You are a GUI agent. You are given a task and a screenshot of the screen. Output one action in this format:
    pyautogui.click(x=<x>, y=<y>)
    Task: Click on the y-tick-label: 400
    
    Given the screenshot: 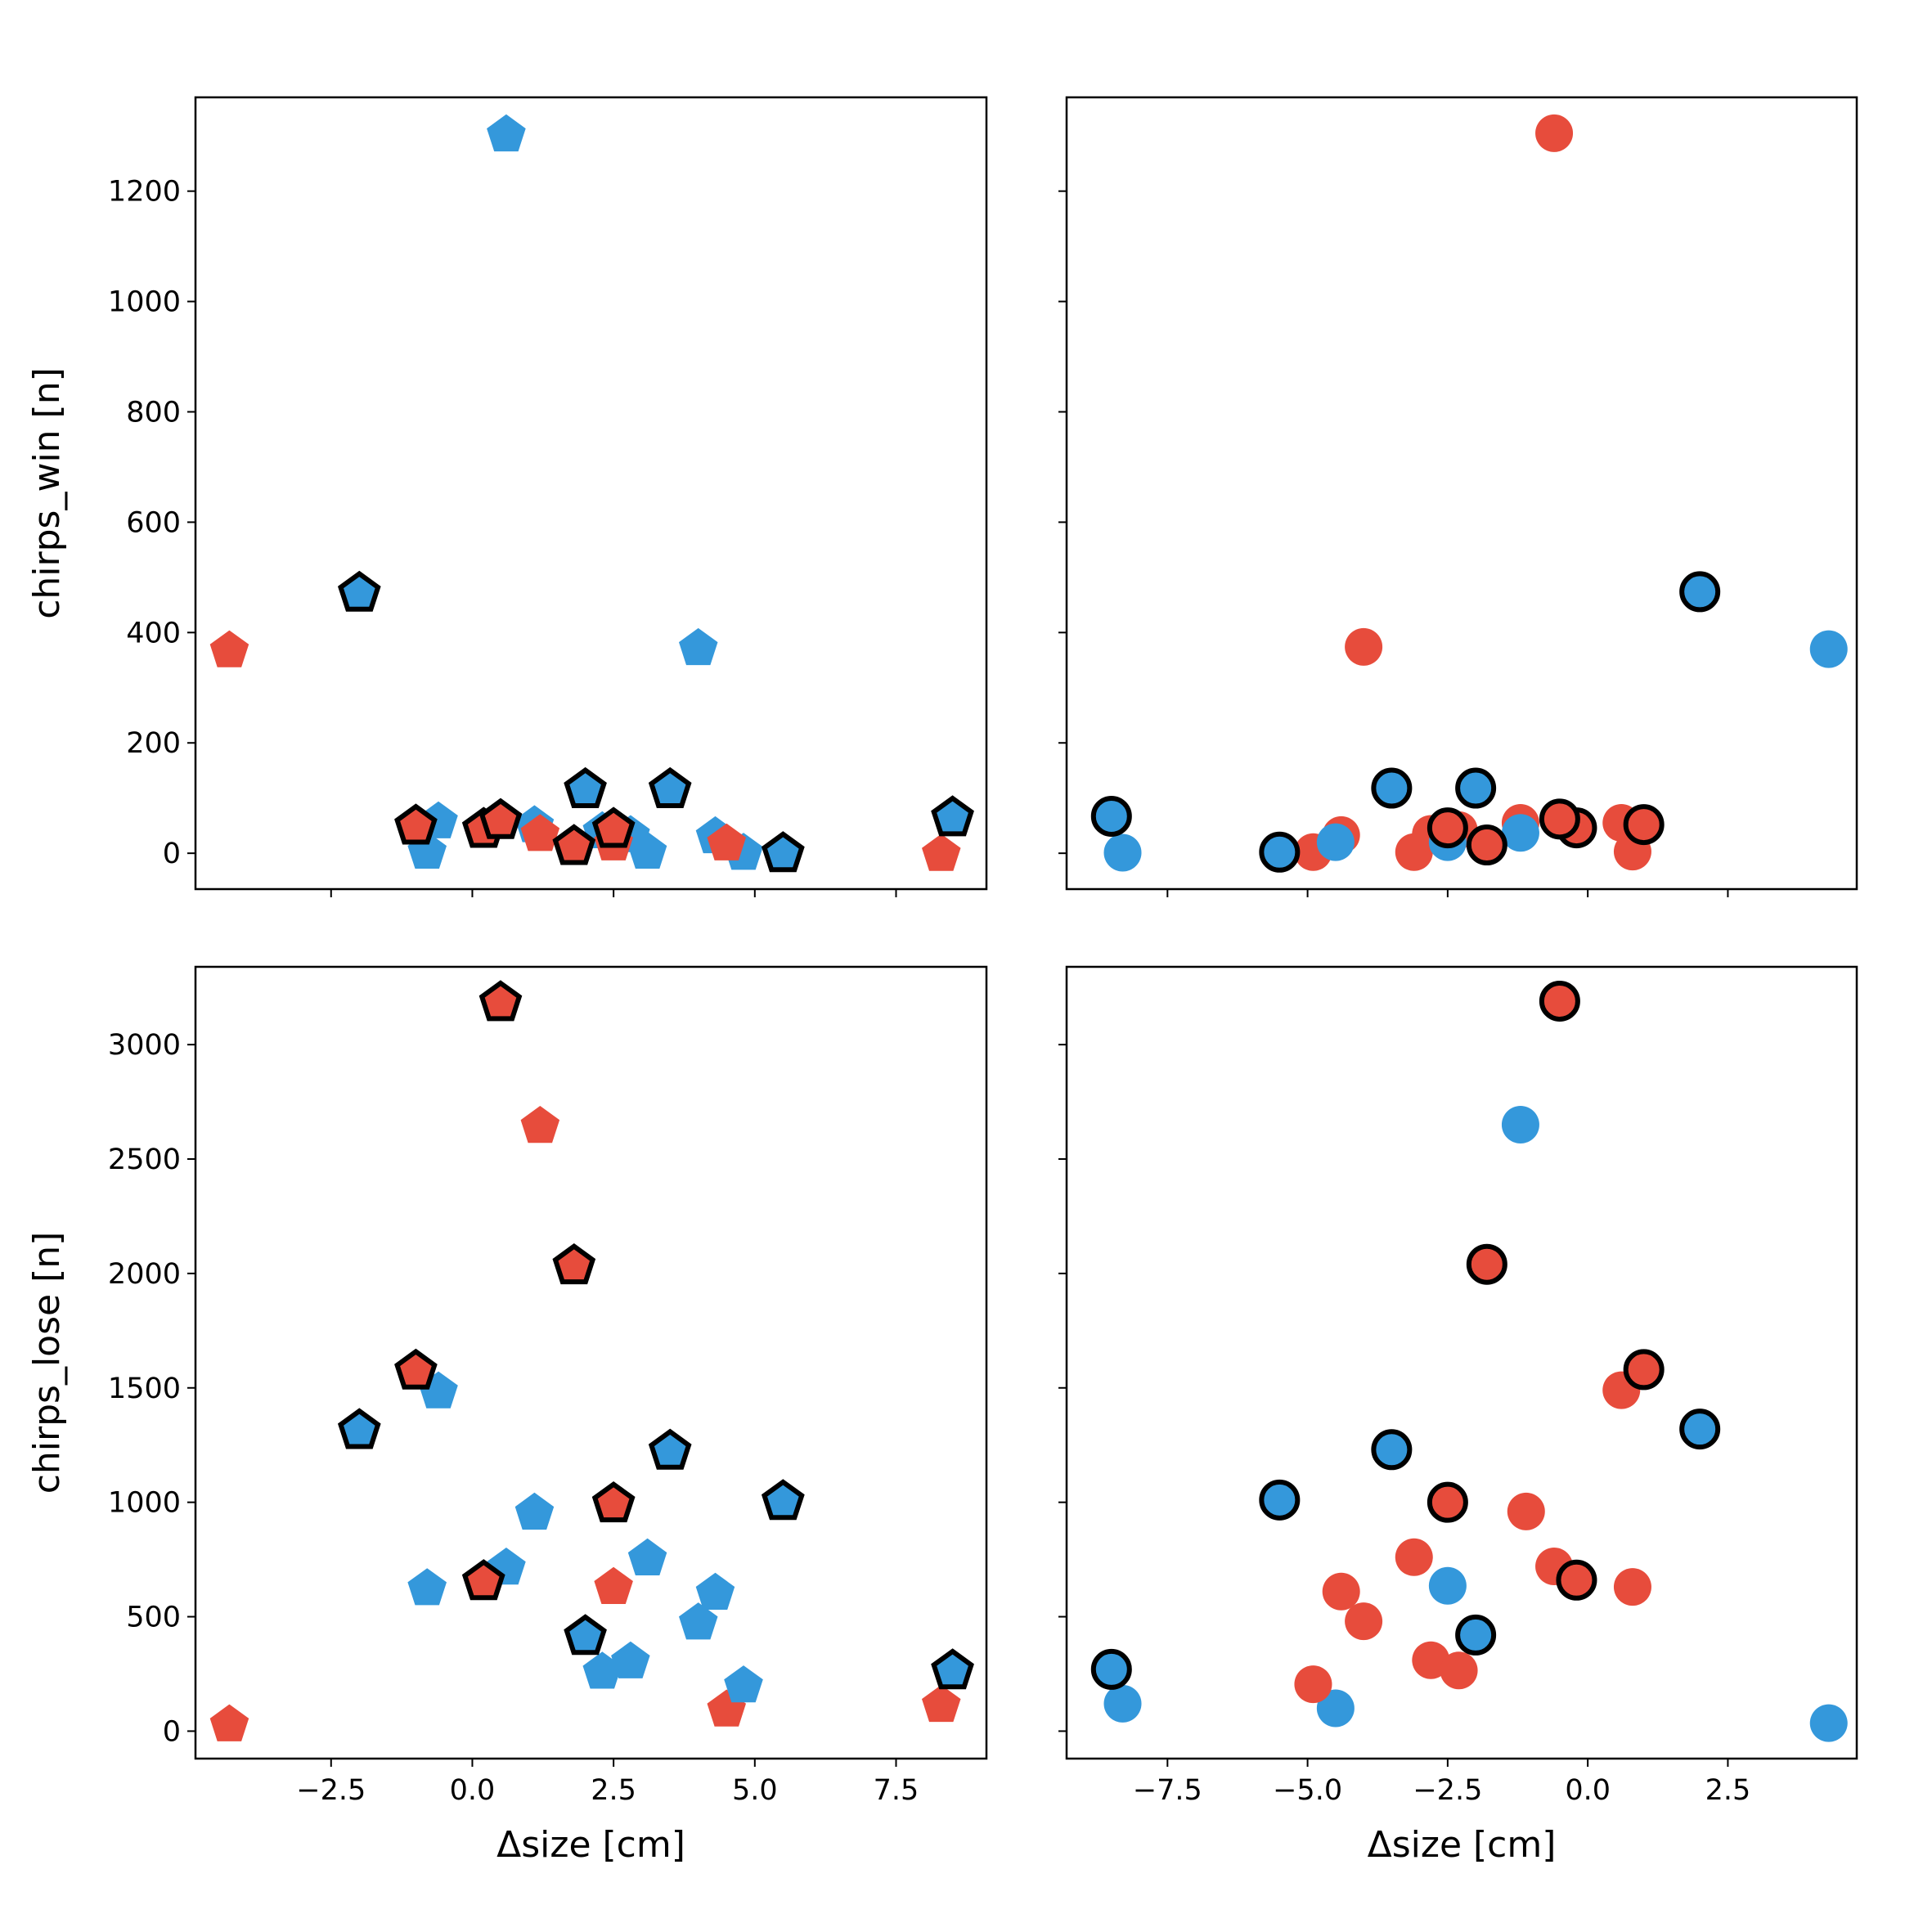 What is the action you would take?
    pyautogui.click(x=154, y=633)
    